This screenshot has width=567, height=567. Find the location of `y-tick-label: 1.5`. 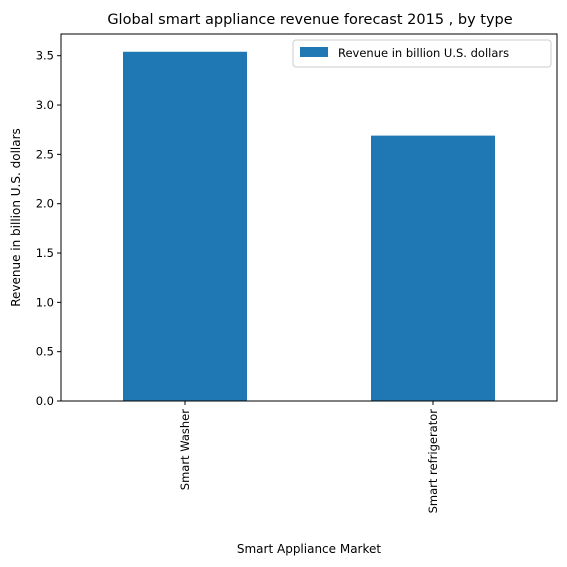

y-tick-label: 1.5 is located at coordinates (45, 253).